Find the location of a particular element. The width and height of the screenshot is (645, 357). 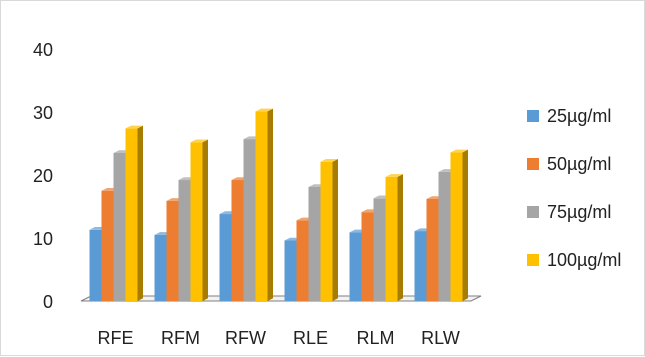

y-tick-label: 40 is located at coordinates (43, 50).